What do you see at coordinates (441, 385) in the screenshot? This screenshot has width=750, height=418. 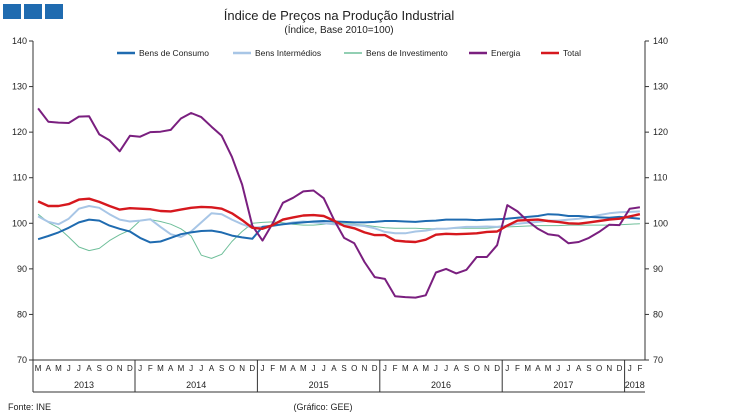 I see `x-year-label: 2016` at bounding box center [441, 385].